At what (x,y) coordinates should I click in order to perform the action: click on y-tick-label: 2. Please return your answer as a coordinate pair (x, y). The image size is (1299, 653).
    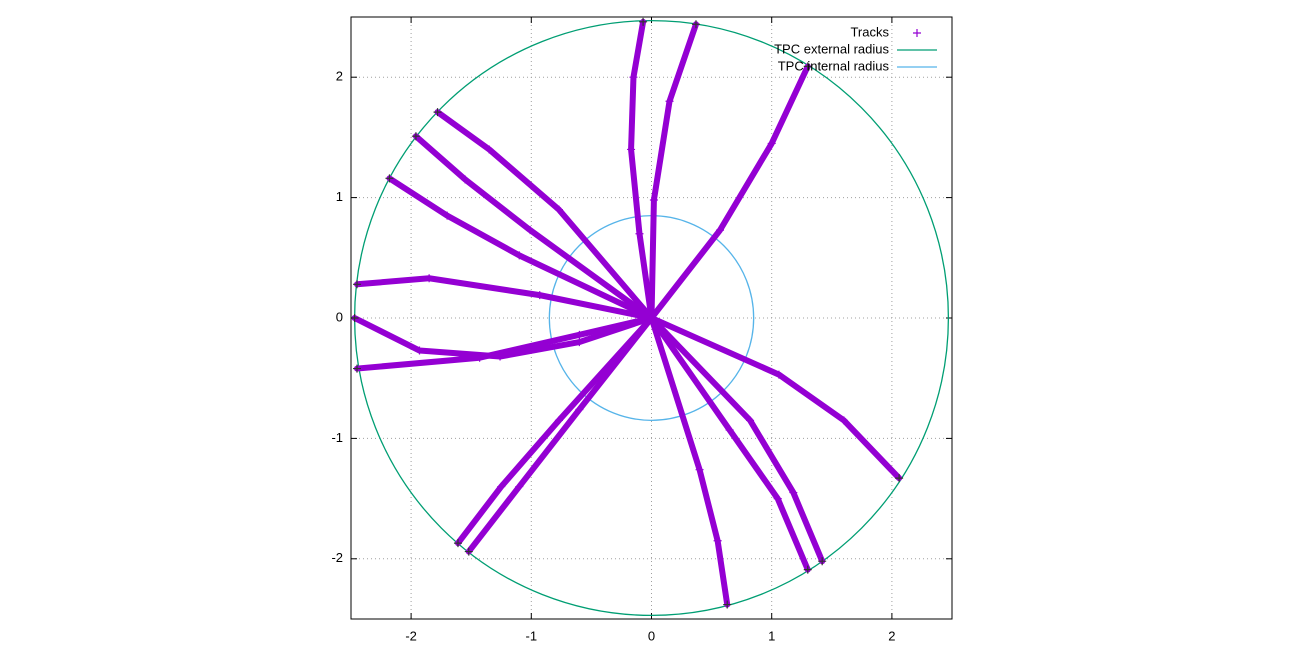
    Looking at the image, I should click on (339, 76).